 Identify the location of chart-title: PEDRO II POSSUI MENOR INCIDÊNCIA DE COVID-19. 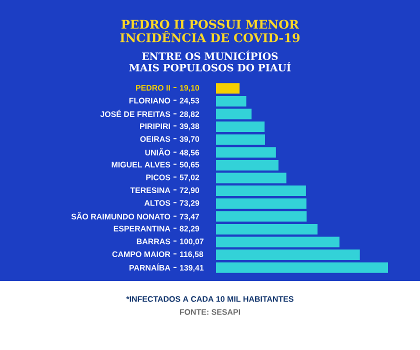
(210, 31).